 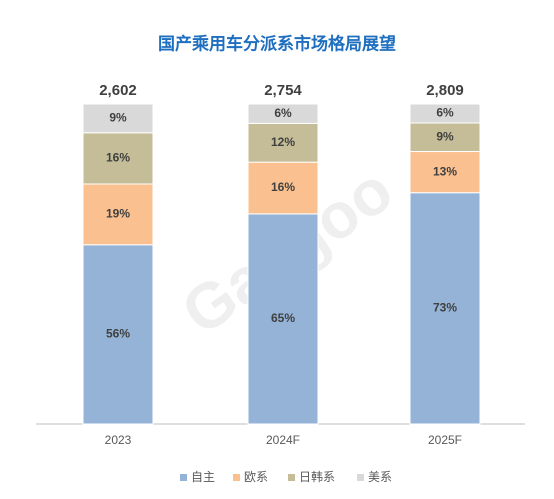 I want to click on data-label: 73%, so click(x=445, y=308).